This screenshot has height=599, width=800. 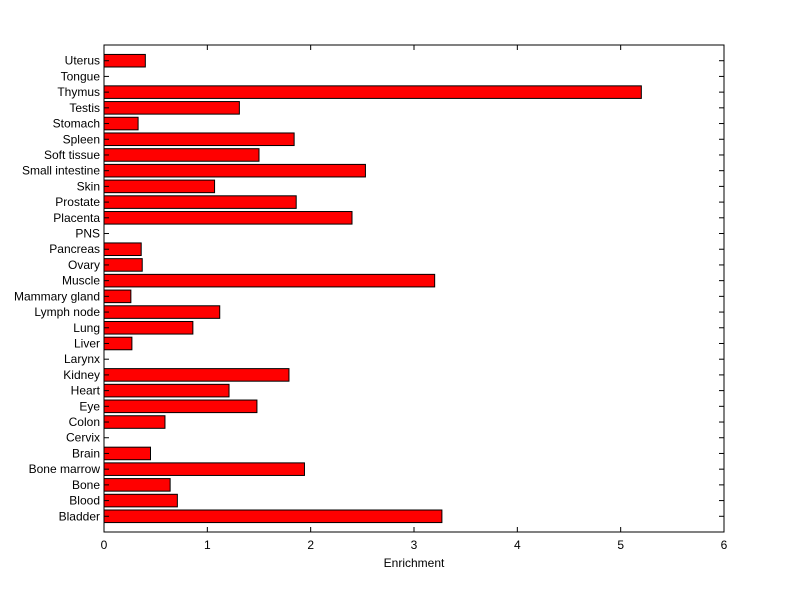 I want to click on y-tick-label: Prostate, so click(x=77, y=202).